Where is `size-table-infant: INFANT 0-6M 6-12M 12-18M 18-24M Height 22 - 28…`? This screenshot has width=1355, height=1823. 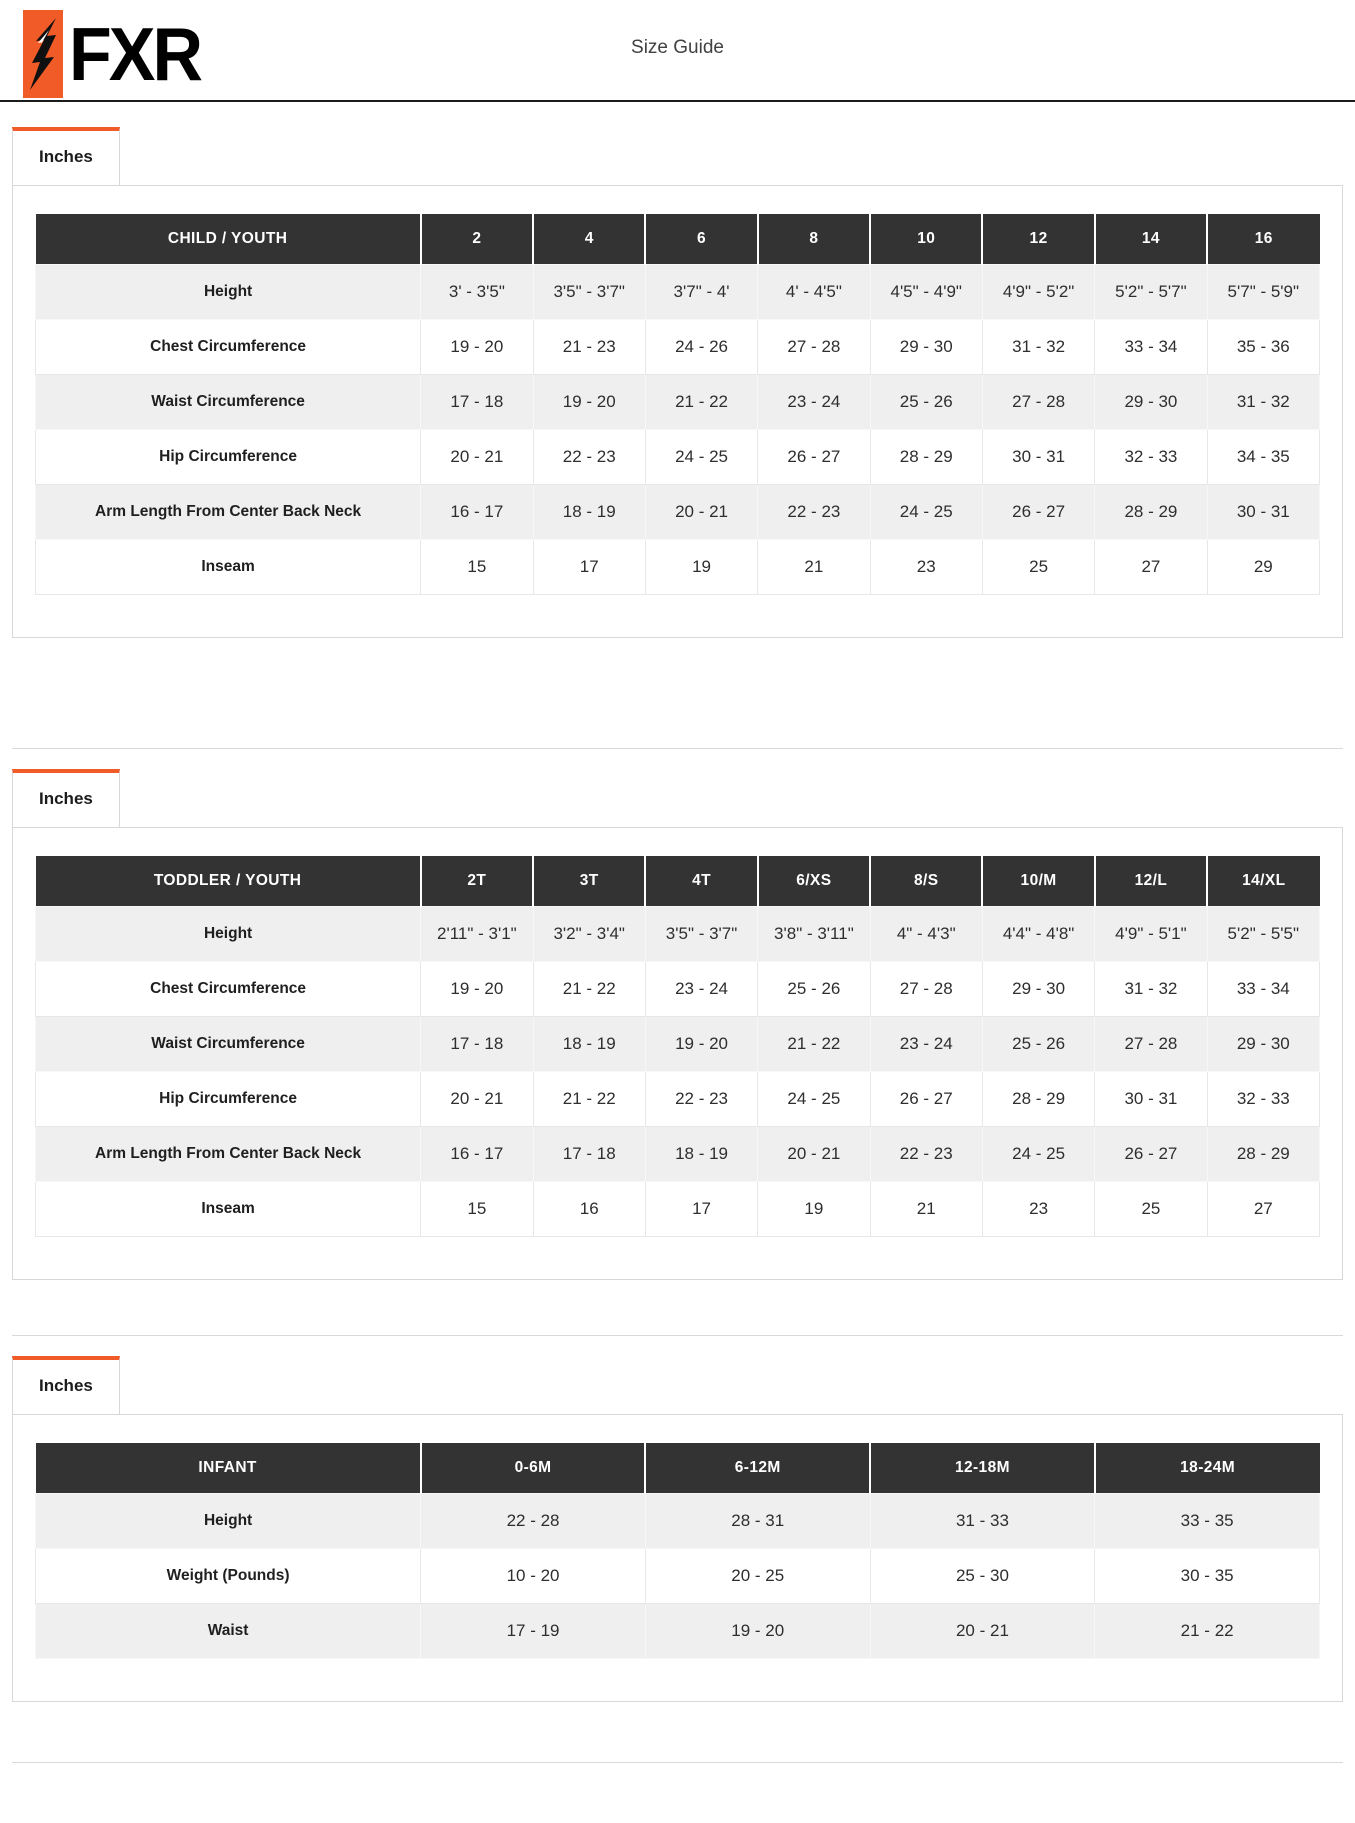 size-table-infant: INFANT 0-6M 6-12M 12-18M 18-24M Height 22 - 28… is located at coordinates (677, 1551).